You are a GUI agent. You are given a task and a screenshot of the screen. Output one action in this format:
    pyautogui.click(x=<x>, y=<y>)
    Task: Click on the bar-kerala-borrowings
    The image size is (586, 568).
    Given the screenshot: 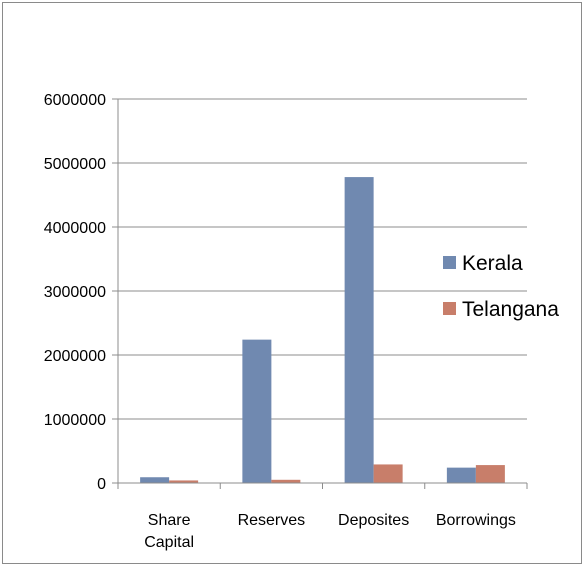 What is the action you would take?
    pyautogui.click(x=461, y=475)
    